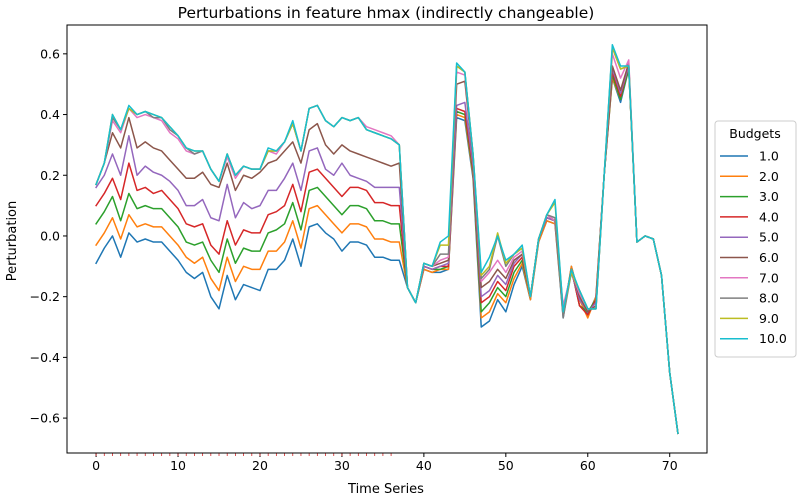 The height and width of the screenshot is (500, 800). What do you see at coordinates (754, 133) in the screenshot?
I see `legend-title: Budgets` at bounding box center [754, 133].